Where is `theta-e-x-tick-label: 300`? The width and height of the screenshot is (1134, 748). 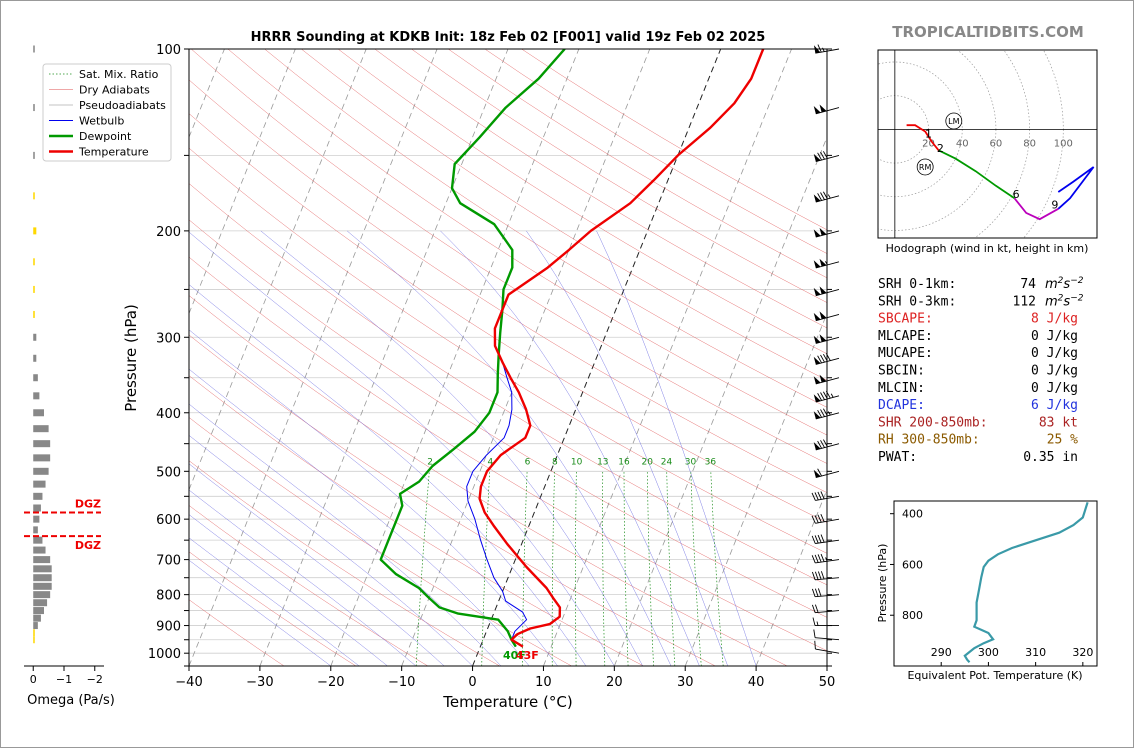 theta-e-x-tick-label: 300 is located at coordinates (988, 652).